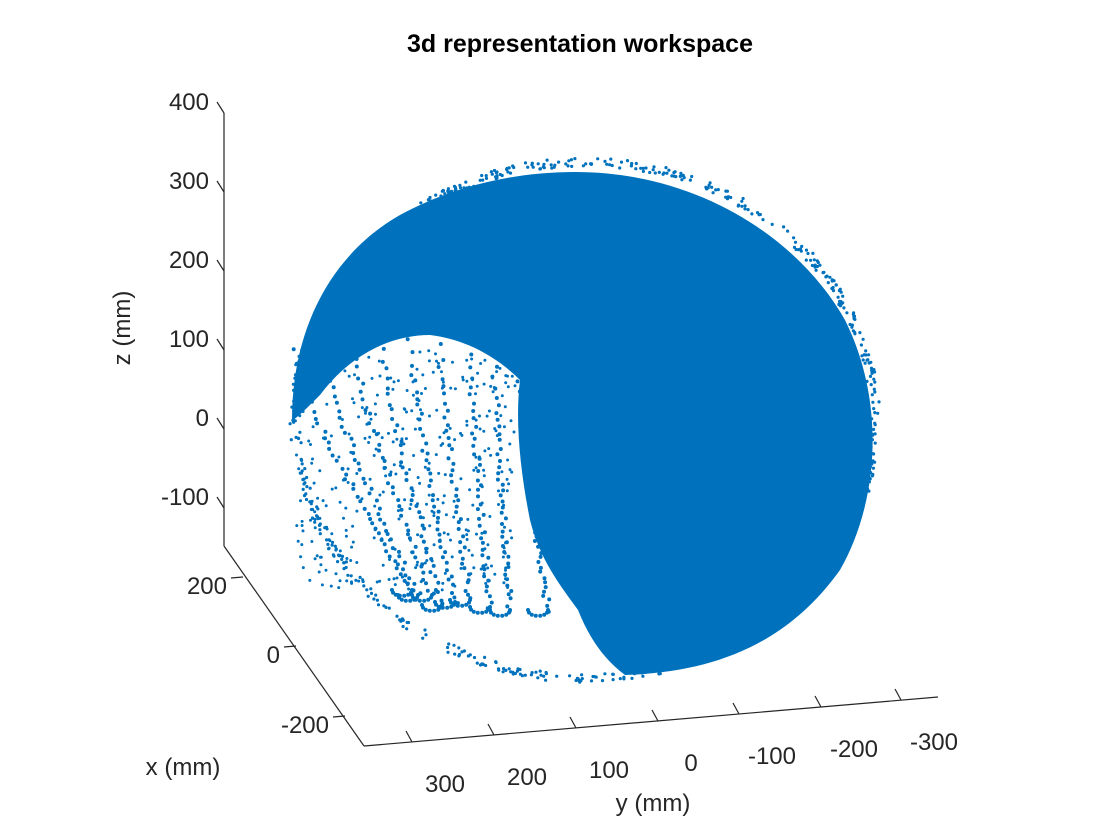 Image resolution: width=1120 pixels, height=840 pixels. I want to click on y-tick-label: -300, so click(934, 742).